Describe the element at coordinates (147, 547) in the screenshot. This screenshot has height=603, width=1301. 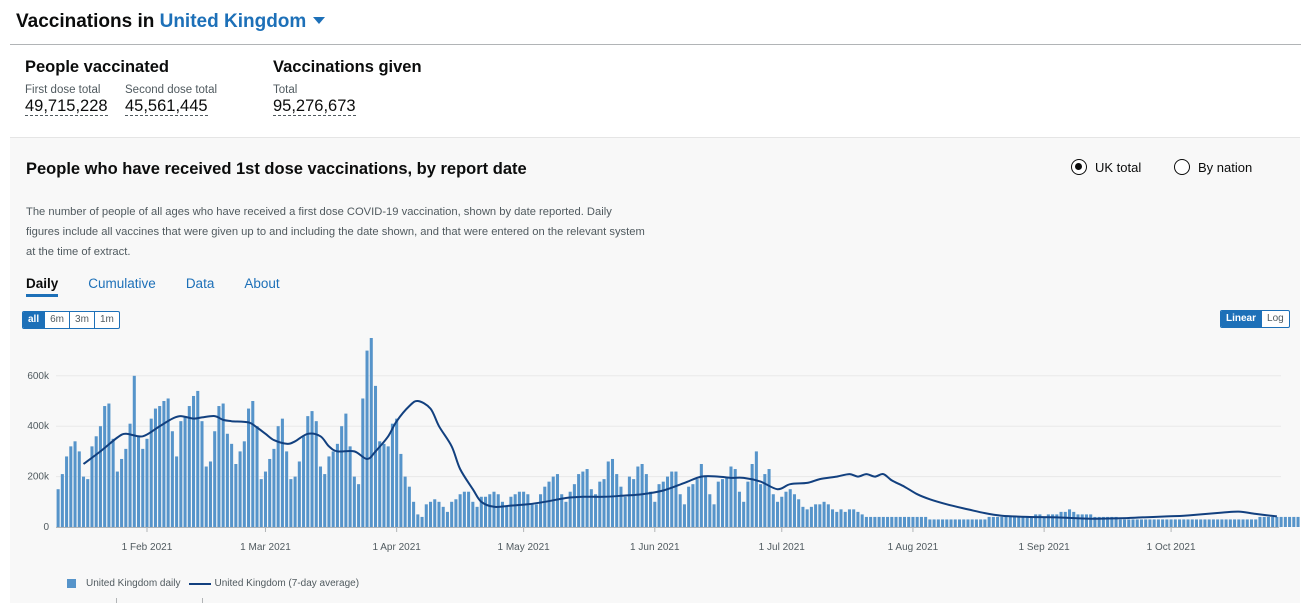
I see `x-tick-label: 1 Feb 2021` at that location.